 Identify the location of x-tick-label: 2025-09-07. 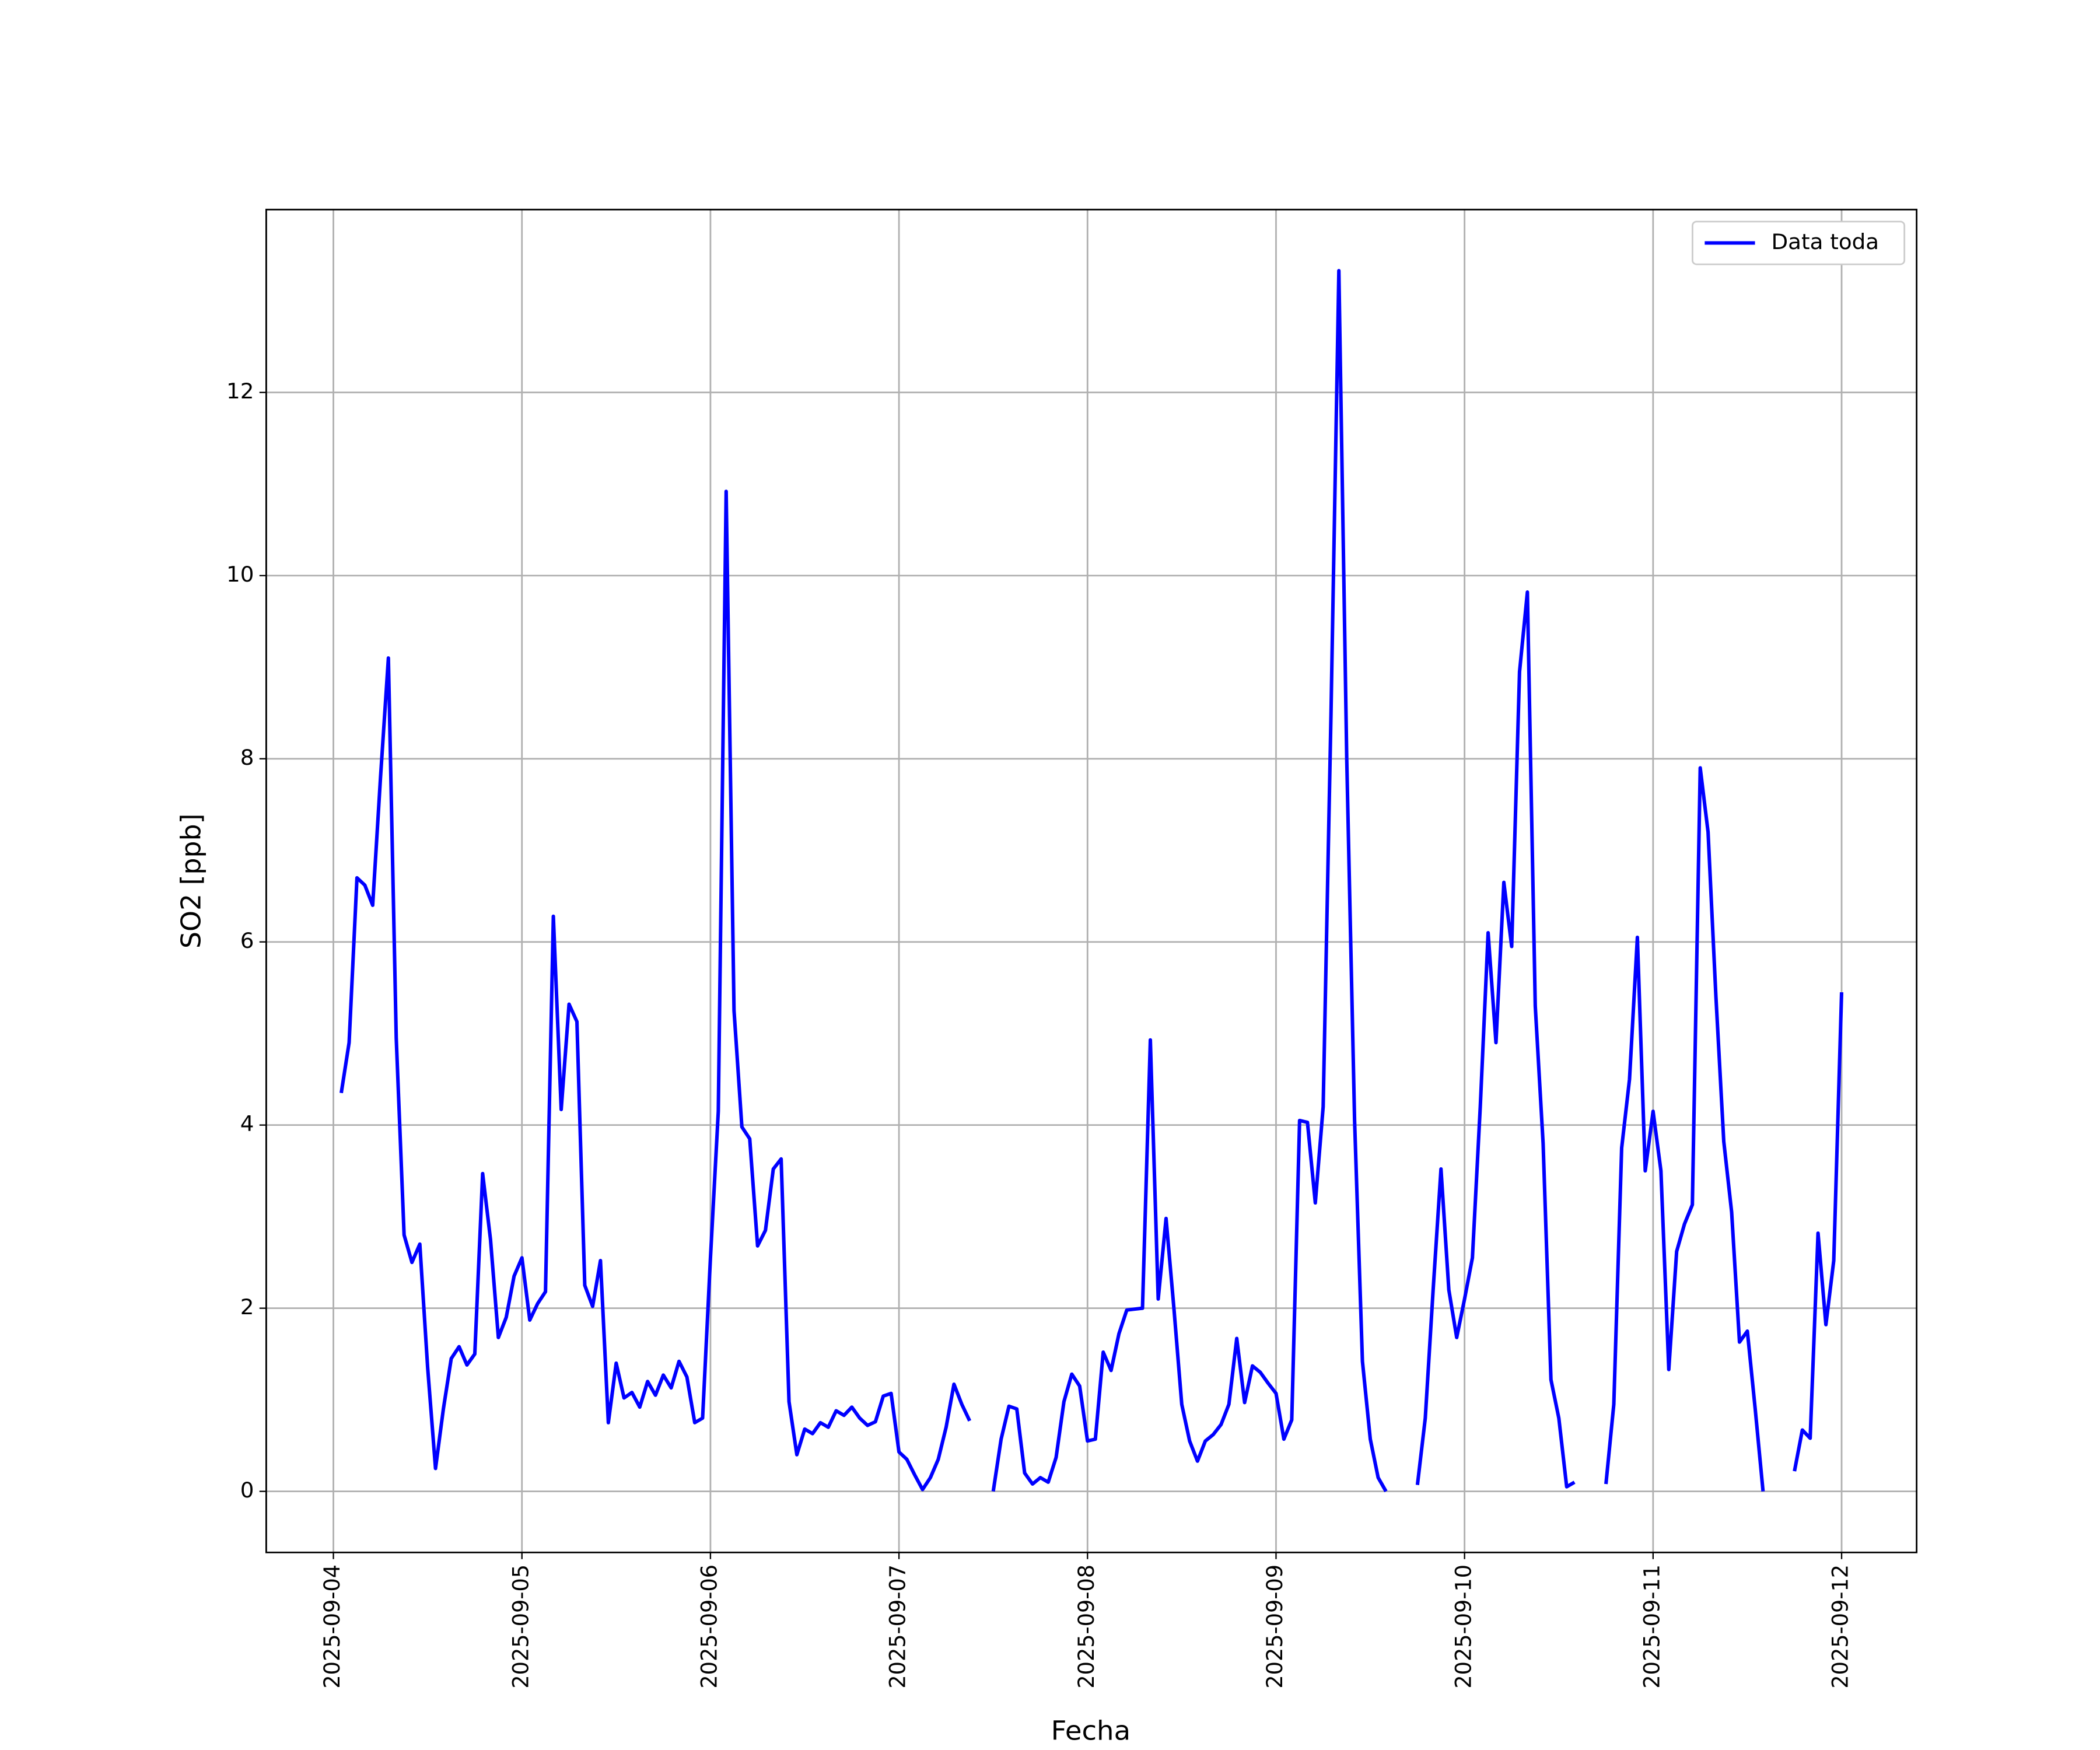
(897, 1626).